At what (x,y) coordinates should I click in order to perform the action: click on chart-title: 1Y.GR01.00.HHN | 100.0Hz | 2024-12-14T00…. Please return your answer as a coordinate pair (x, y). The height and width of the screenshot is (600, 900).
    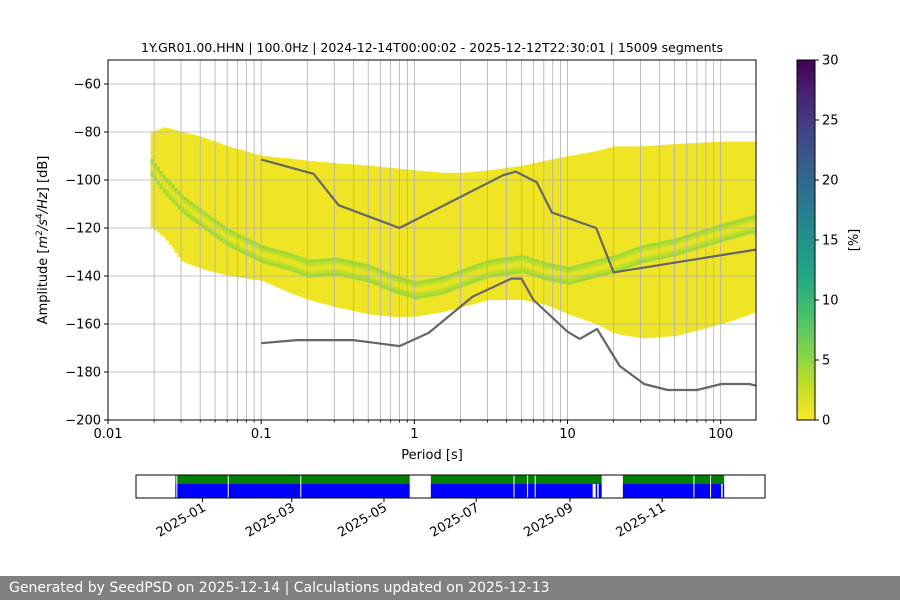
    Looking at the image, I should click on (432, 47).